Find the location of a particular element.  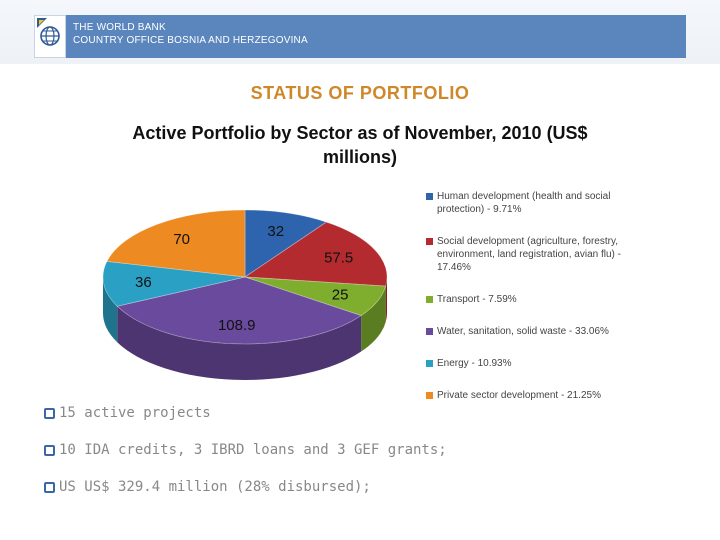

pie-value-label-4: 108.9 is located at coordinates (237, 325).